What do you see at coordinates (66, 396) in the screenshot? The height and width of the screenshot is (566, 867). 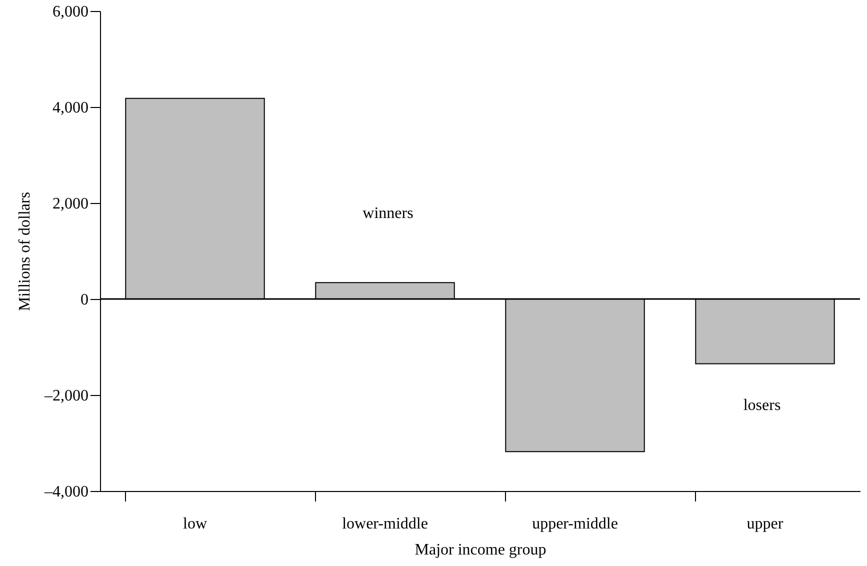 I see `y-tick-label: –2,000` at bounding box center [66, 396].